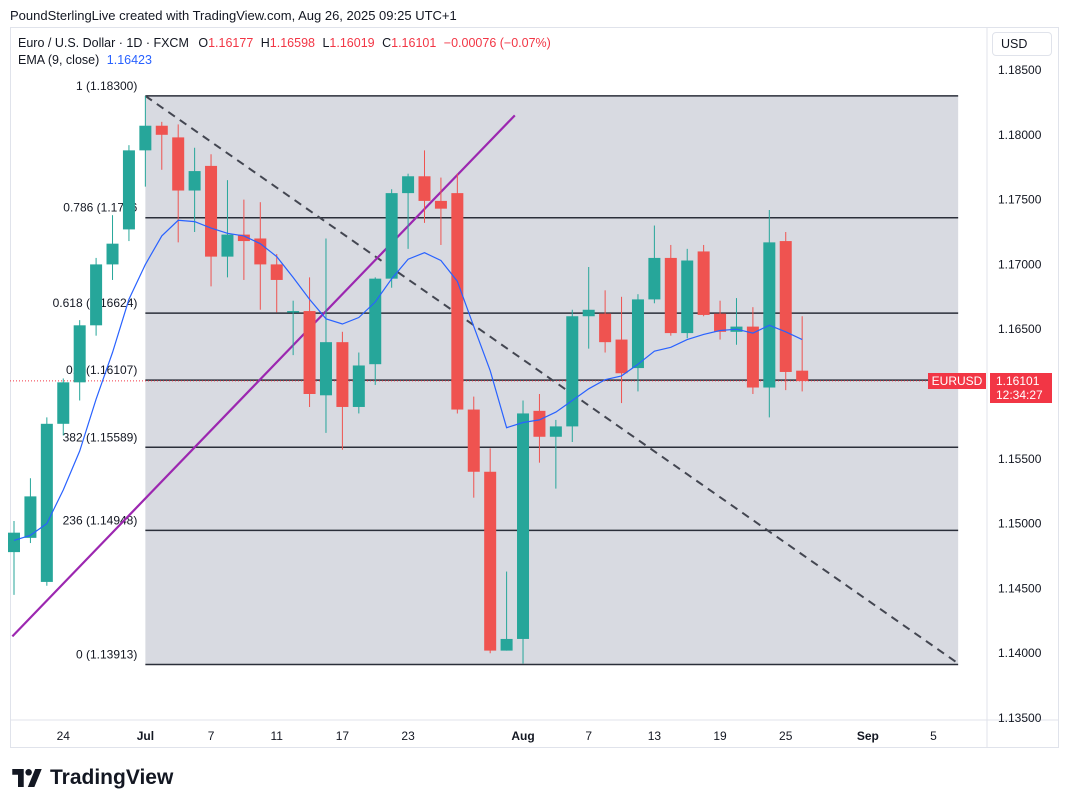 Image resolution: width=1069 pixels, height=809 pixels. What do you see at coordinates (27, 778) in the screenshot?
I see `tradingview-logo-icon` at bounding box center [27, 778].